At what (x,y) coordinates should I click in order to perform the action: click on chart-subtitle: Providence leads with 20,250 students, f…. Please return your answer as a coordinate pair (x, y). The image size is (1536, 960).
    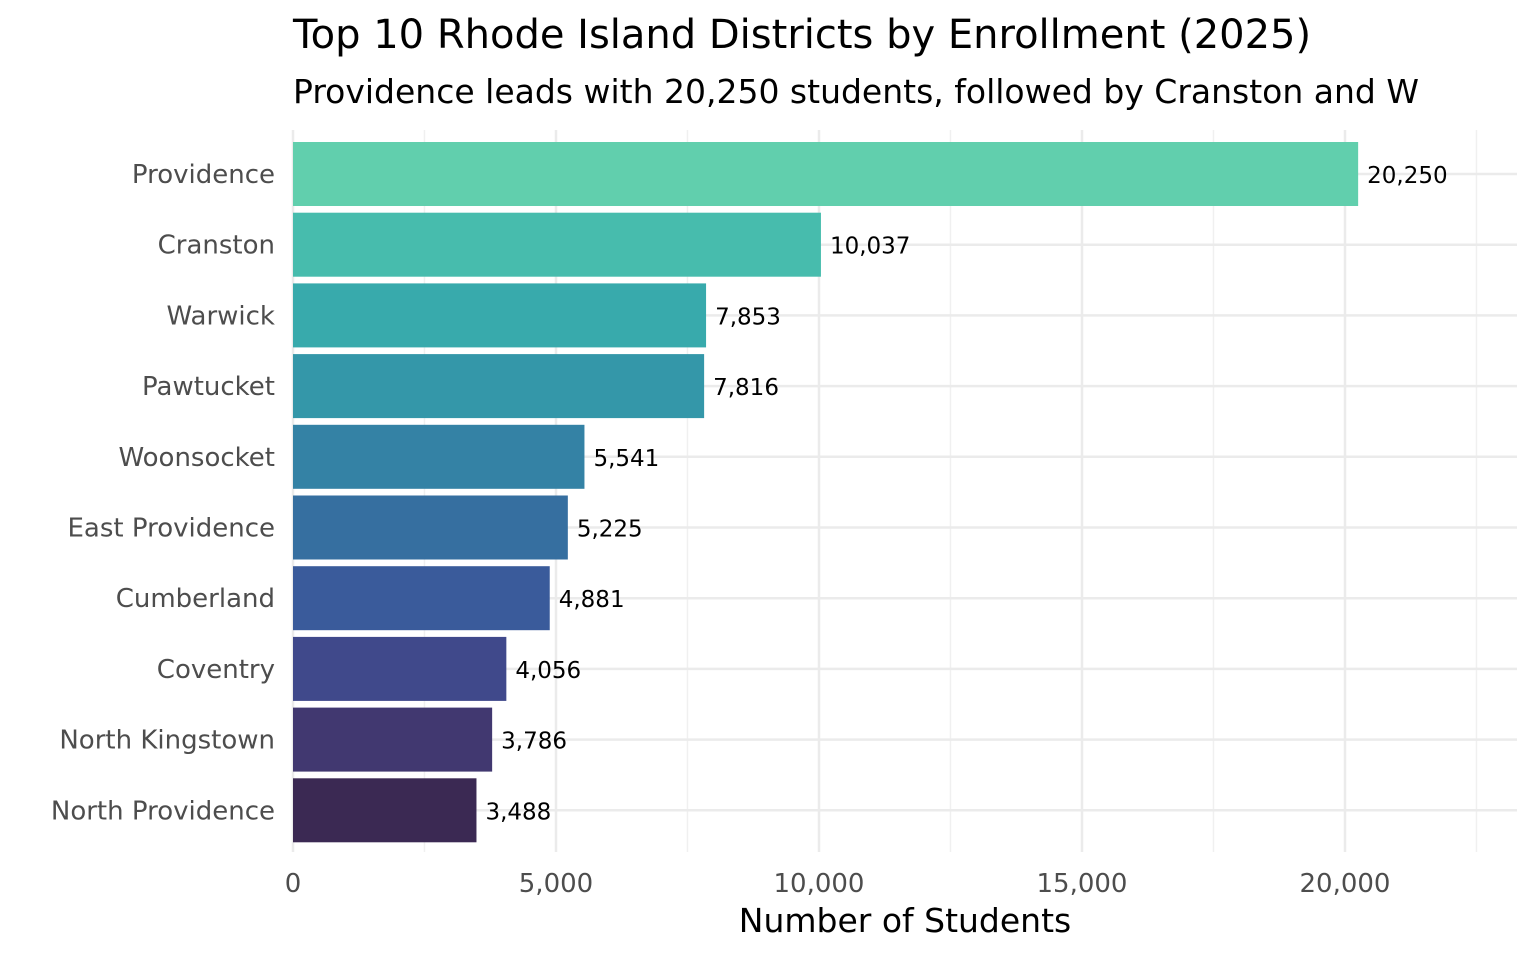
    Looking at the image, I should click on (856, 91).